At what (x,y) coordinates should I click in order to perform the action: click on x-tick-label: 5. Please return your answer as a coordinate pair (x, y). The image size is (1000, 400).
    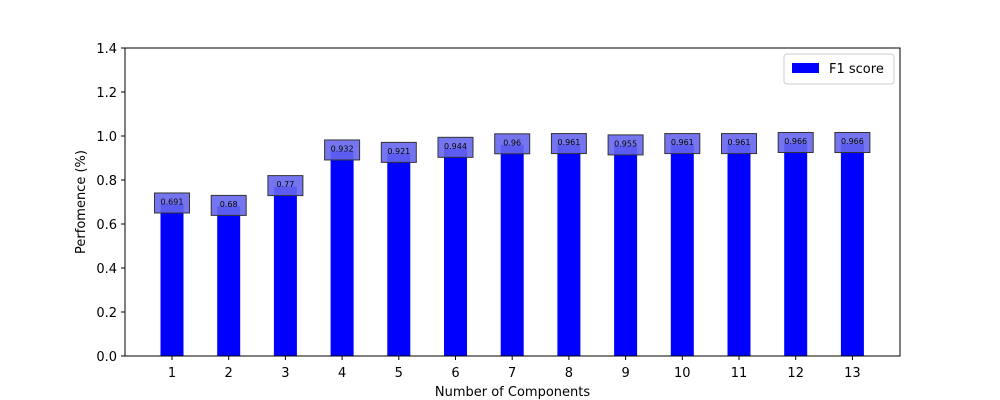
    Looking at the image, I should click on (399, 373).